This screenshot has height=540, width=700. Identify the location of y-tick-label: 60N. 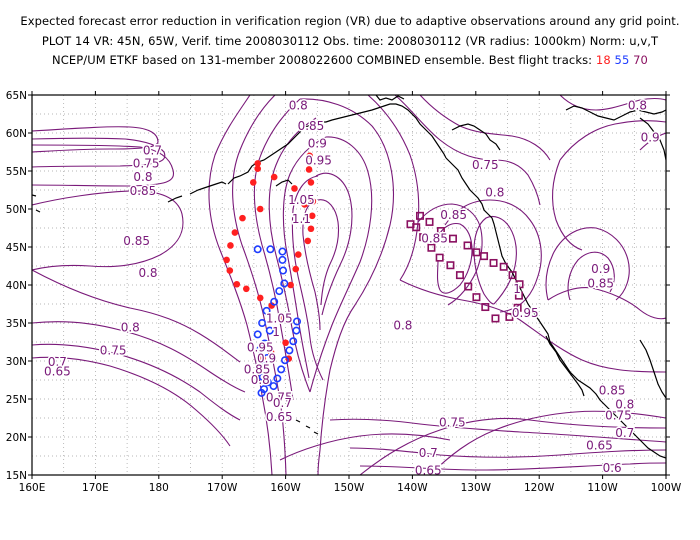
(16, 134).